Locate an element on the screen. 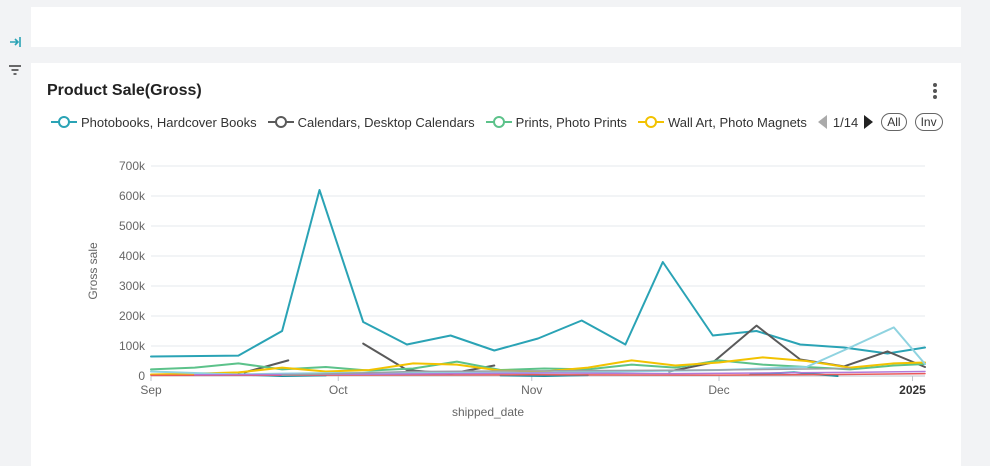  select-all-button: All is located at coordinates (894, 122).